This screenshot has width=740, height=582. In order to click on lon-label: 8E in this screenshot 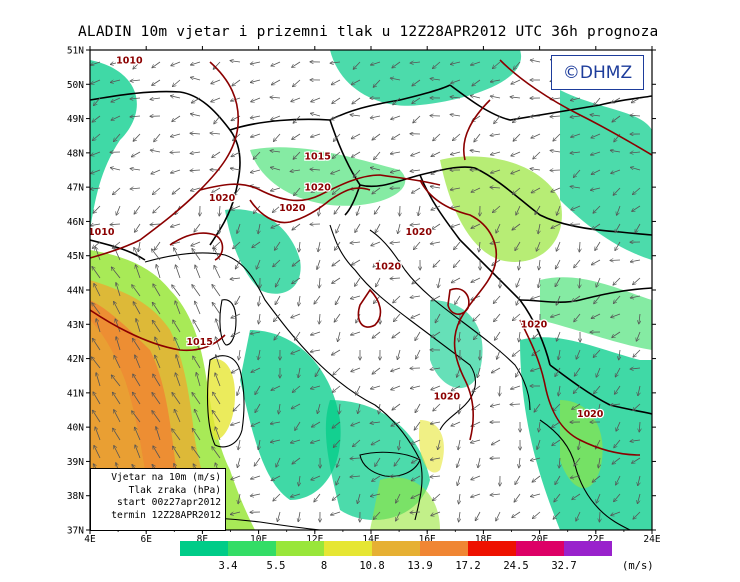, I will do `click(203, 539)`.